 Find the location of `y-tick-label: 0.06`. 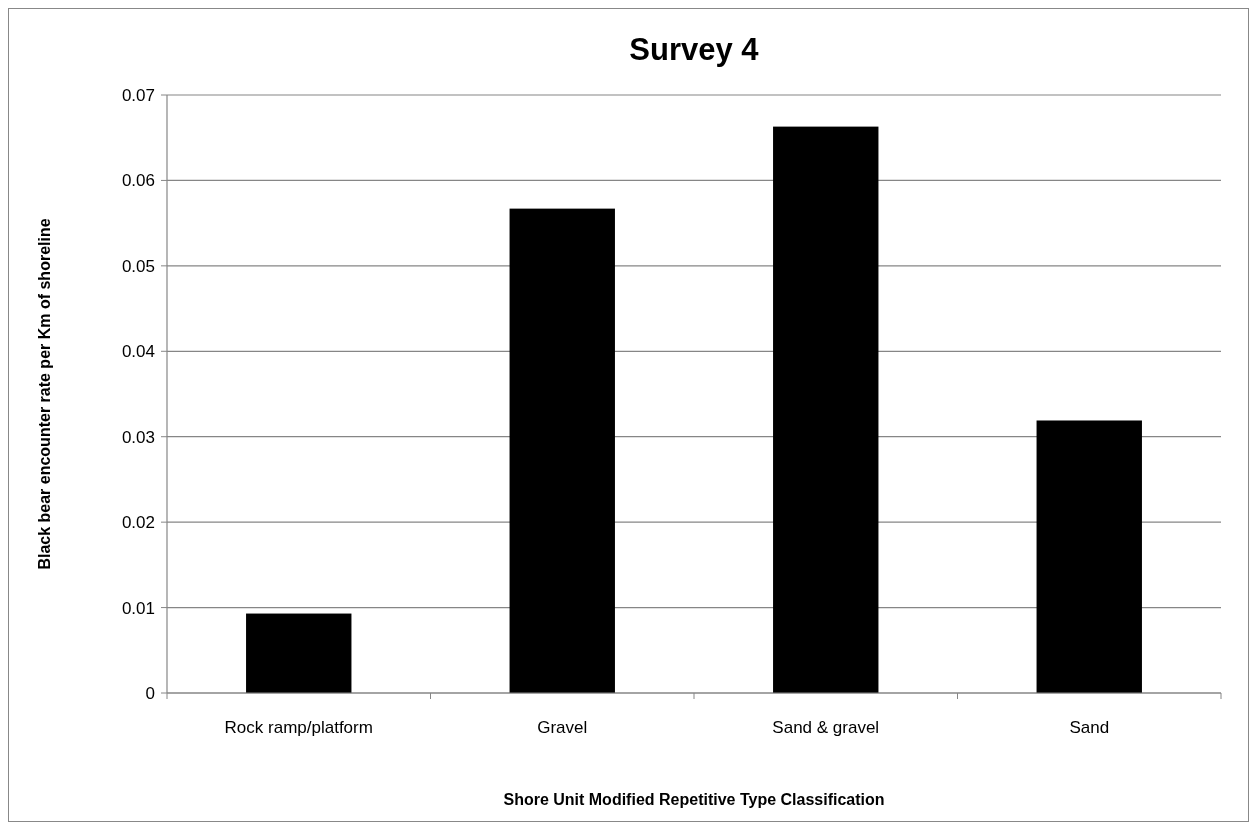

y-tick-label: 0.06 is located at coordinates (138, 181).